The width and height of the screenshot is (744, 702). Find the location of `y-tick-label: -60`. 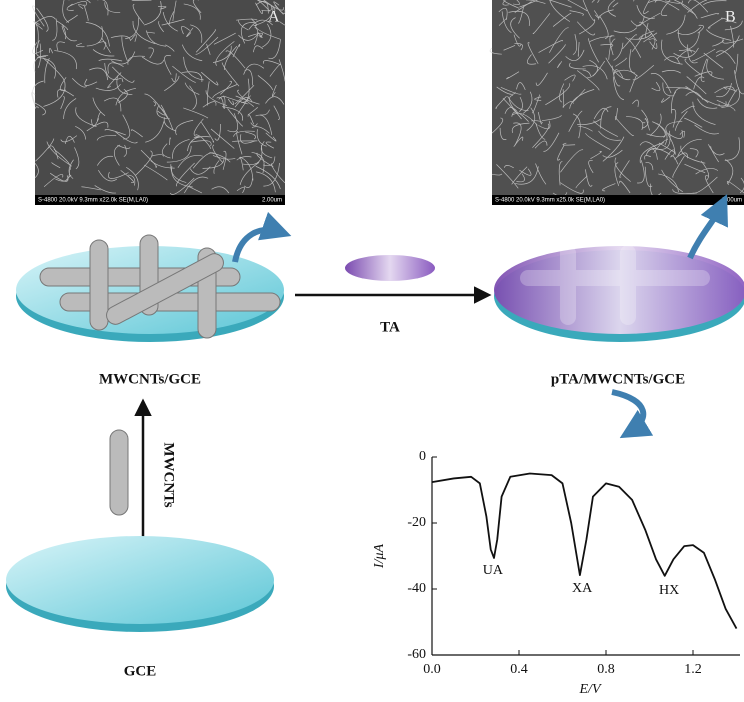

y-tick-label: -60 is located at coordinates (416, 654).